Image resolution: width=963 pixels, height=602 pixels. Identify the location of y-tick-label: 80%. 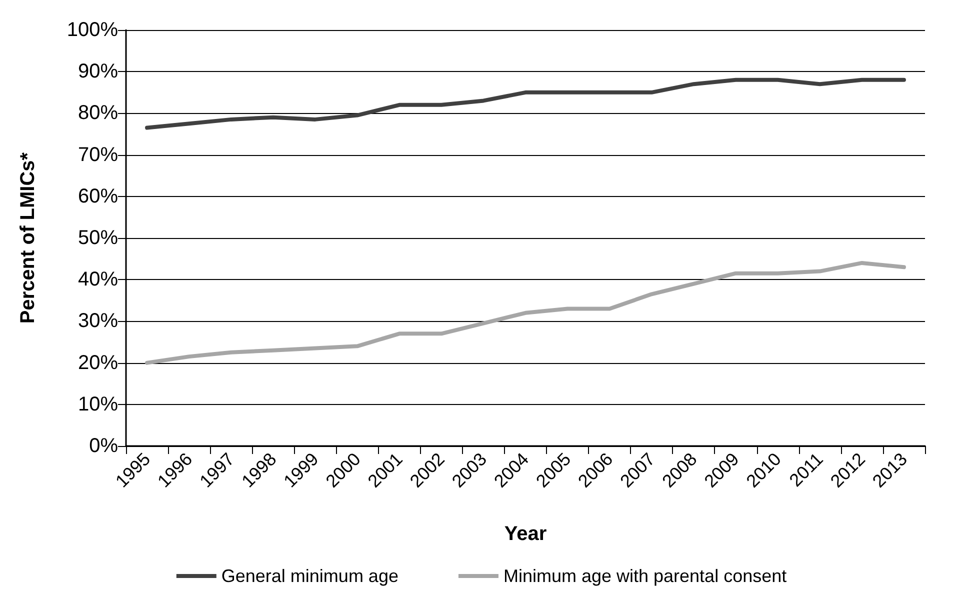
(98, 113).